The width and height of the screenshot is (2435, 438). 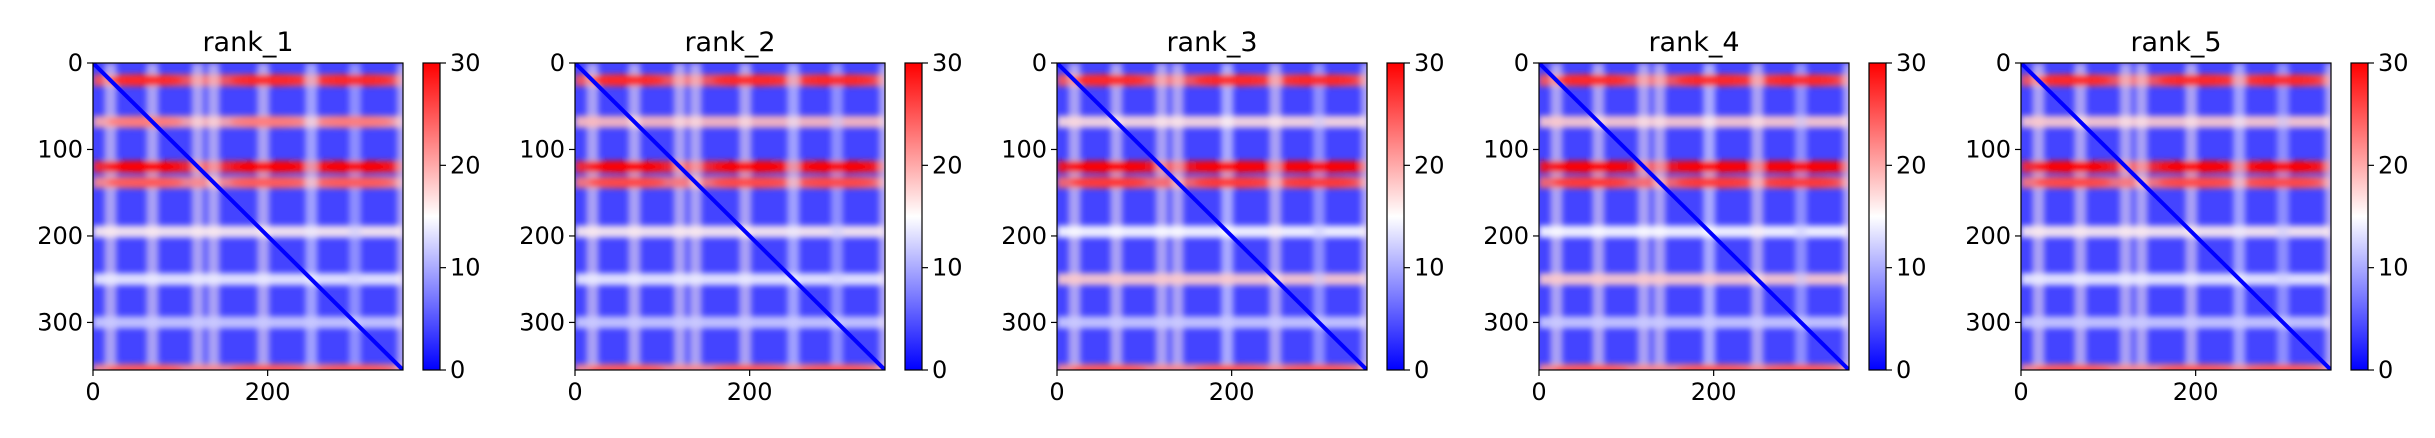 I want to click on x-tick-label: 0, so click(x=92, y=392).